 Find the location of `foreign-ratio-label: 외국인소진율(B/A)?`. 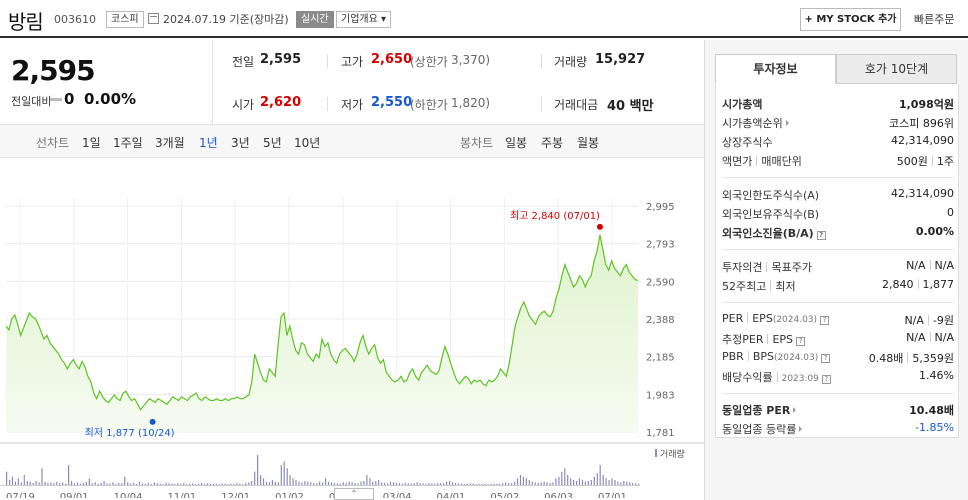

foreign-ratio-label: 외국인소진율(B/A)? is located at coordinates (774, 233).